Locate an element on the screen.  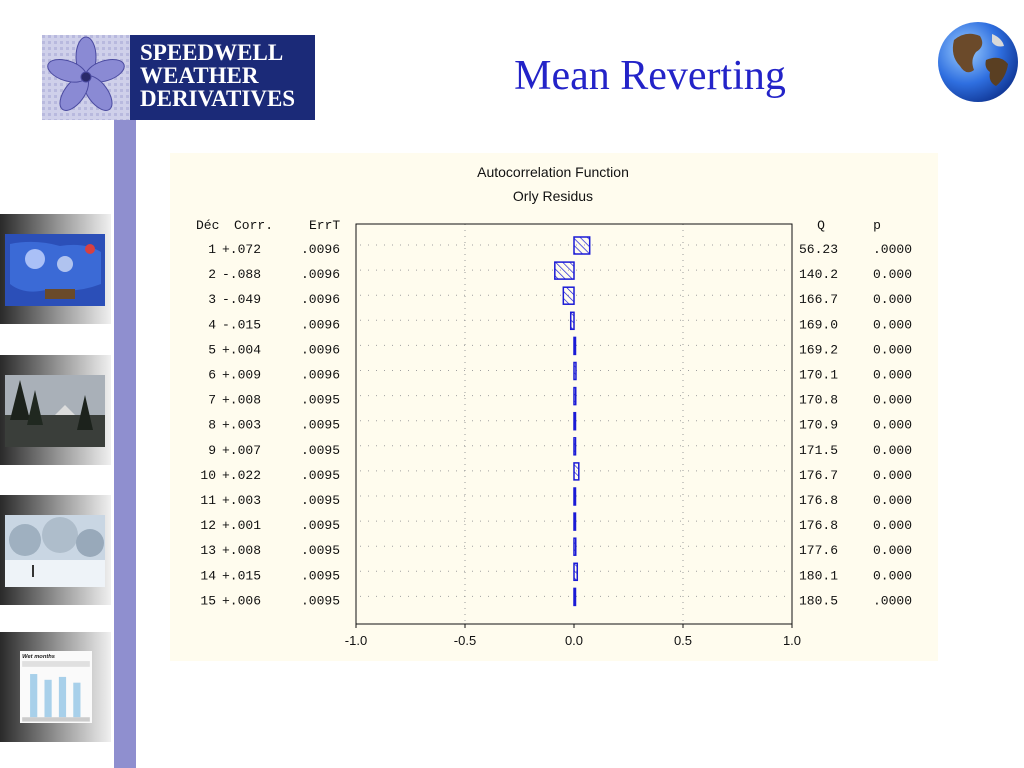
header-err: ErrT is located at coordinates (324, 225).